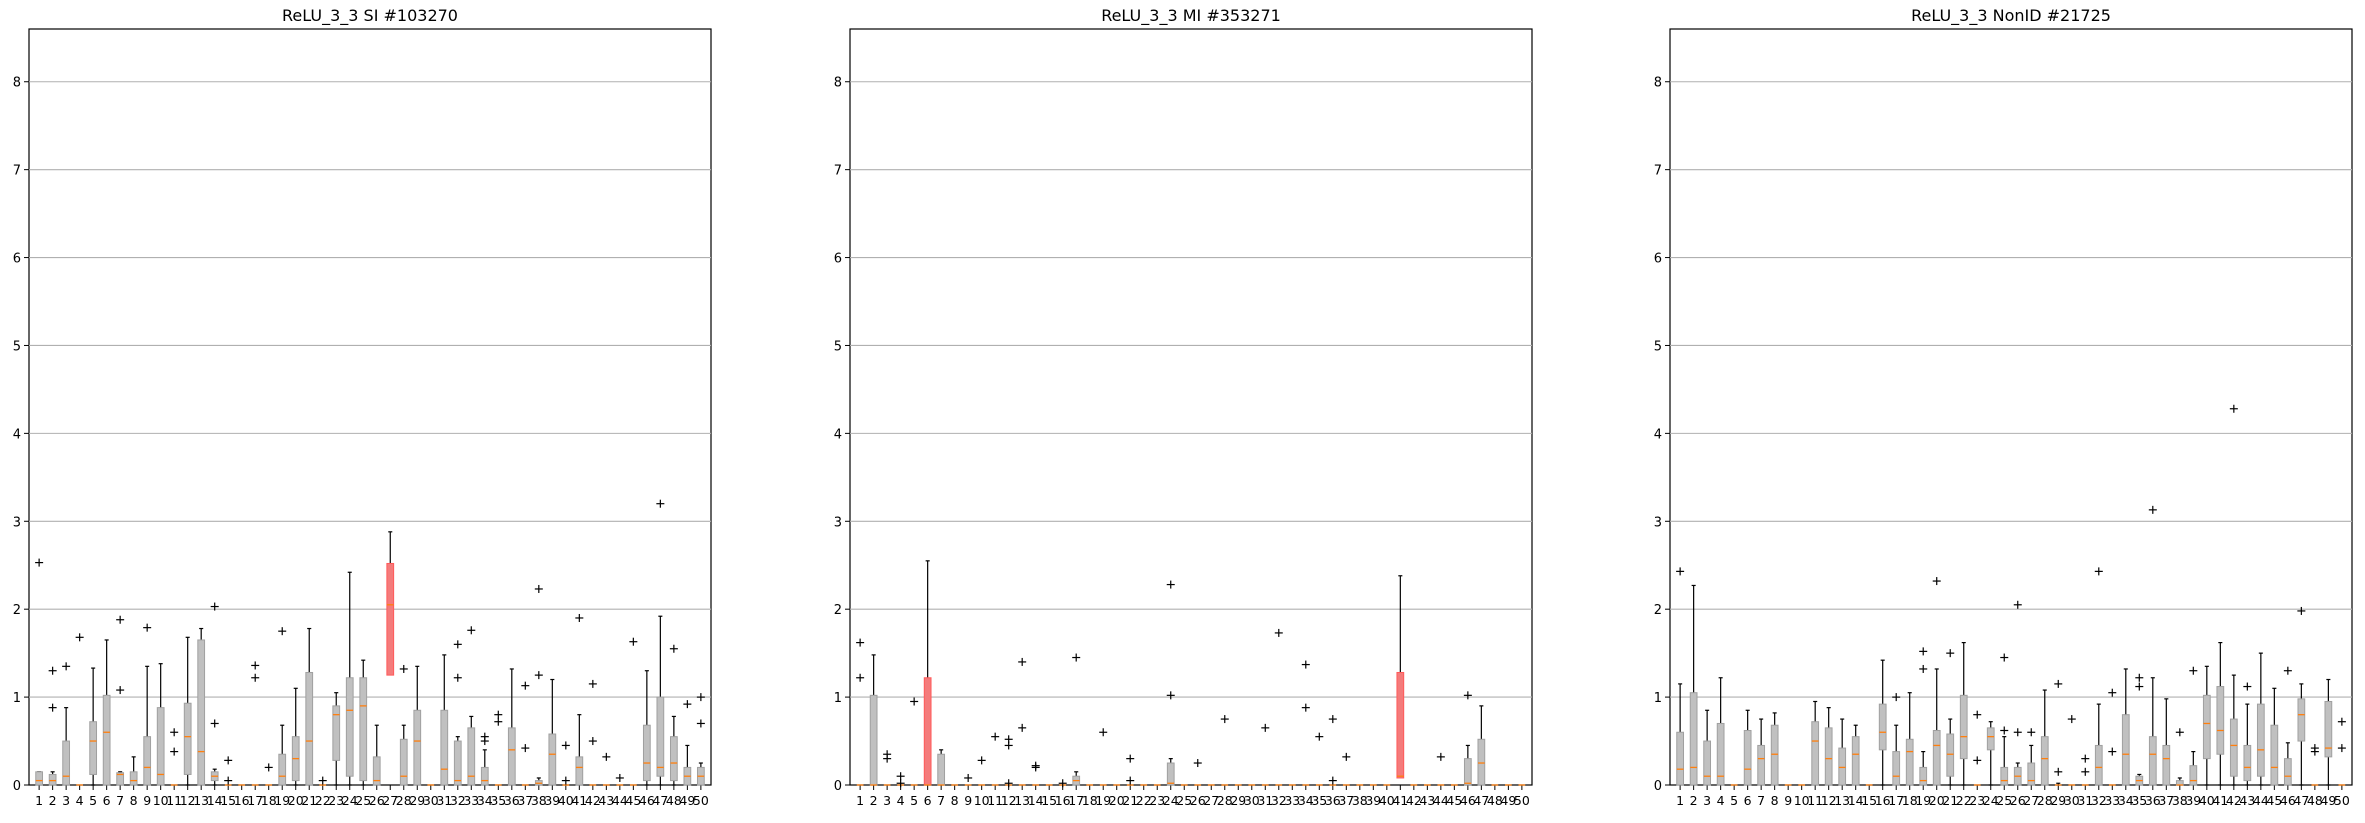 The image size is (2365, 823). What do you see at coordinates (1856, 800) in the screenshot?
I see `chart-nonid-xtick-label: 14` at bounding box center [1856, 800].